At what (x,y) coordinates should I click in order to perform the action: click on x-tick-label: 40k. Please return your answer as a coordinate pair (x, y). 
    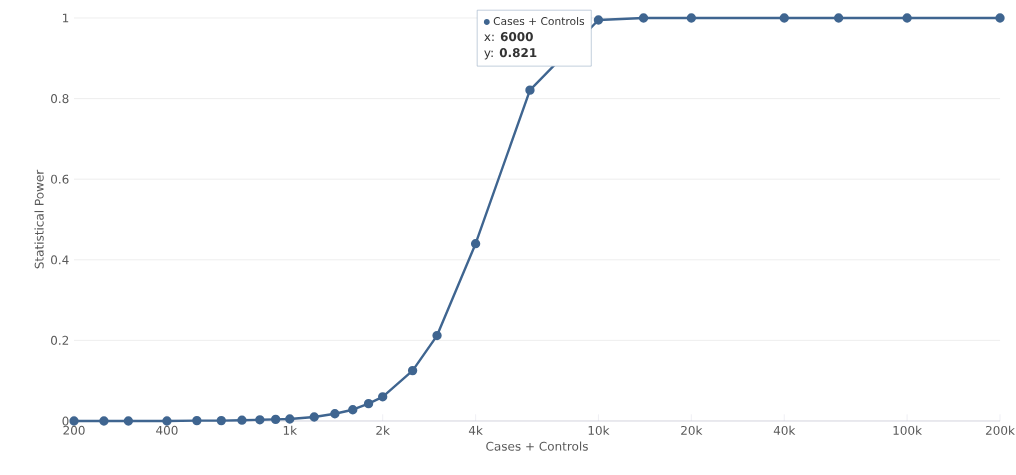
    Looking at the image, I should click on (784, 430).